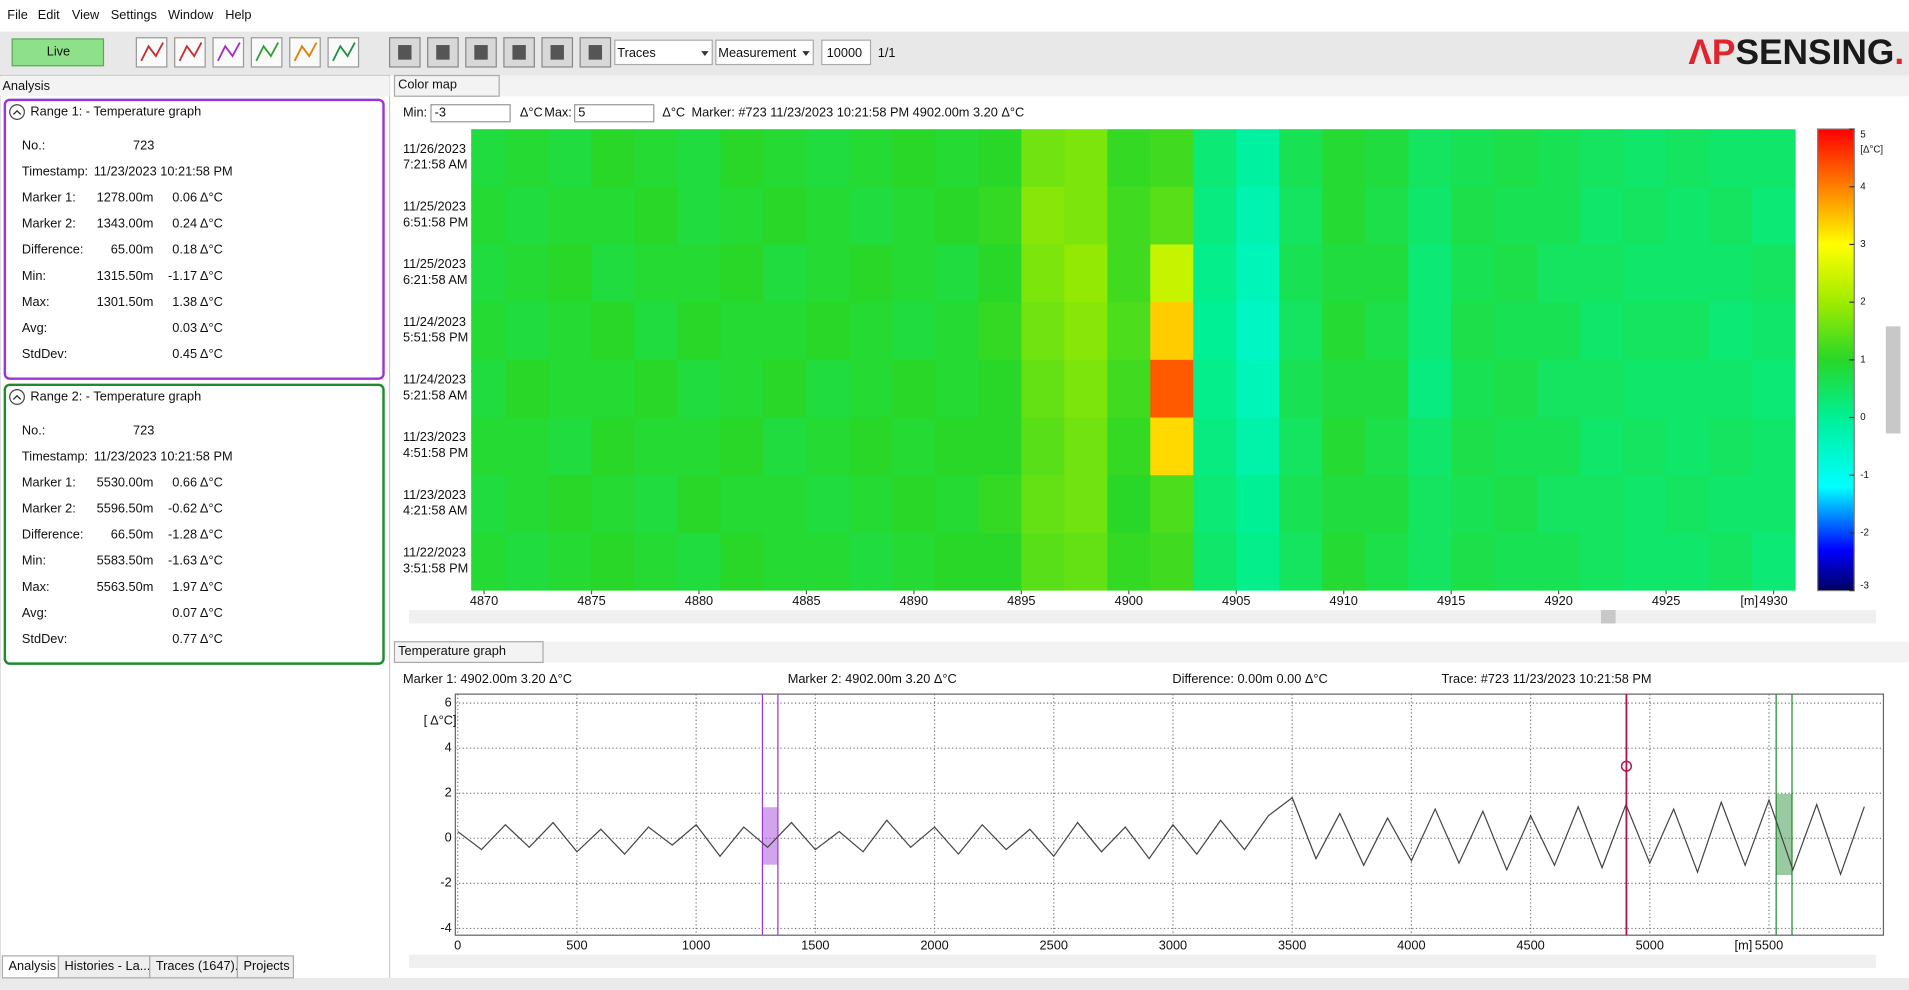 The width and height of the screenshot is (1909, 990). I want to click on x-tick-label: 500, so click(576, 945).